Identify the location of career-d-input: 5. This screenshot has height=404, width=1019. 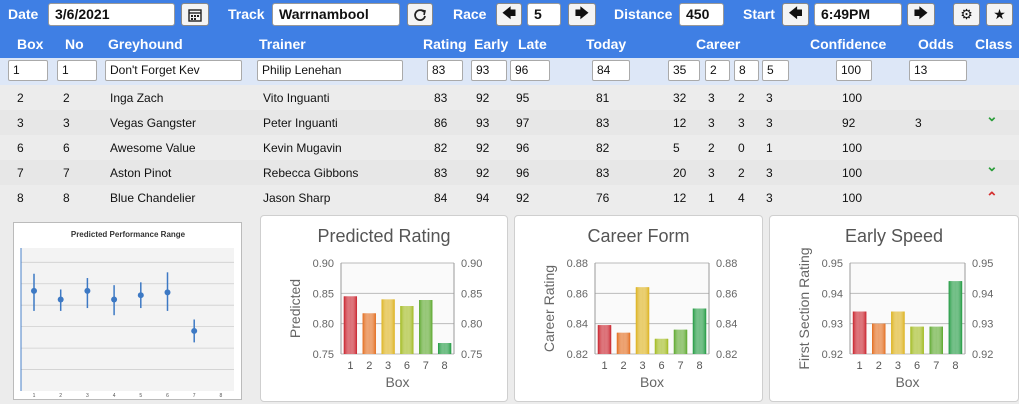
(775, 70).